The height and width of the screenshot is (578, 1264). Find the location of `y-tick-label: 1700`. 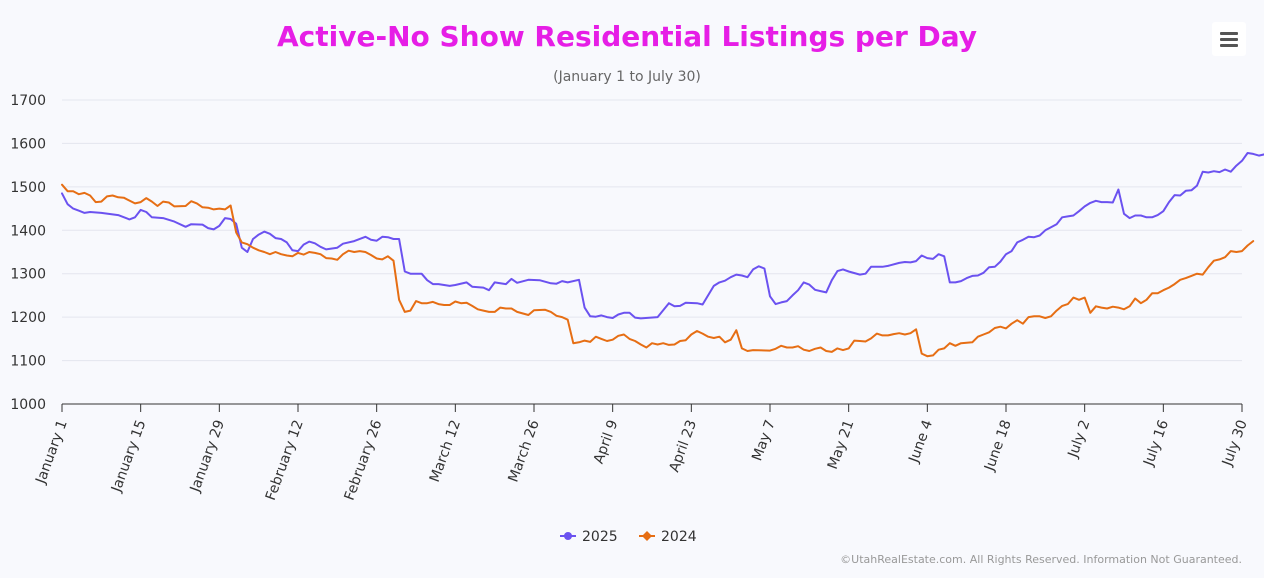

y-tick-label: 1700 is located at coordinates (28, 101).